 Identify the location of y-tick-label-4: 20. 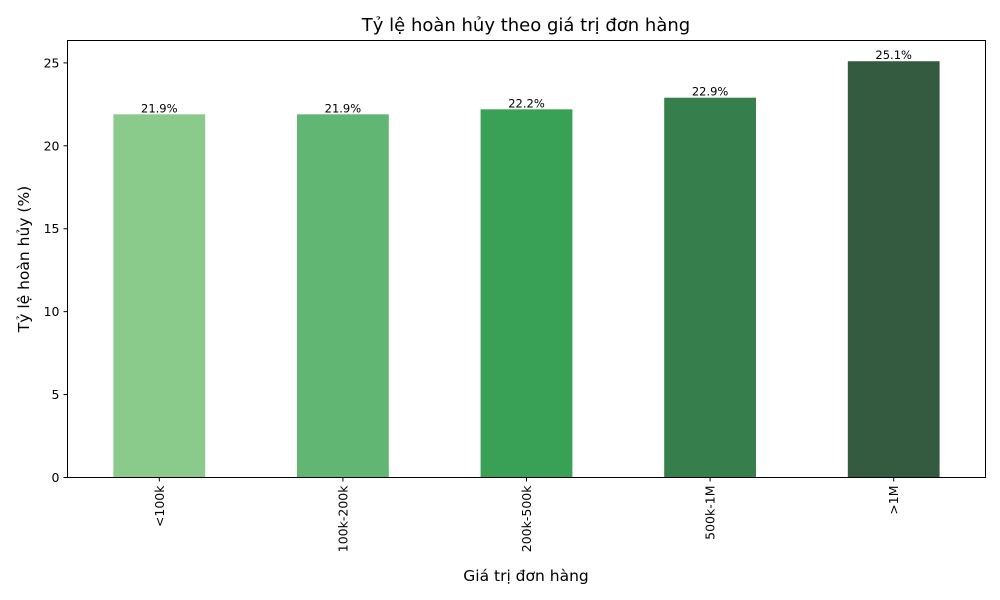
(52, 145).